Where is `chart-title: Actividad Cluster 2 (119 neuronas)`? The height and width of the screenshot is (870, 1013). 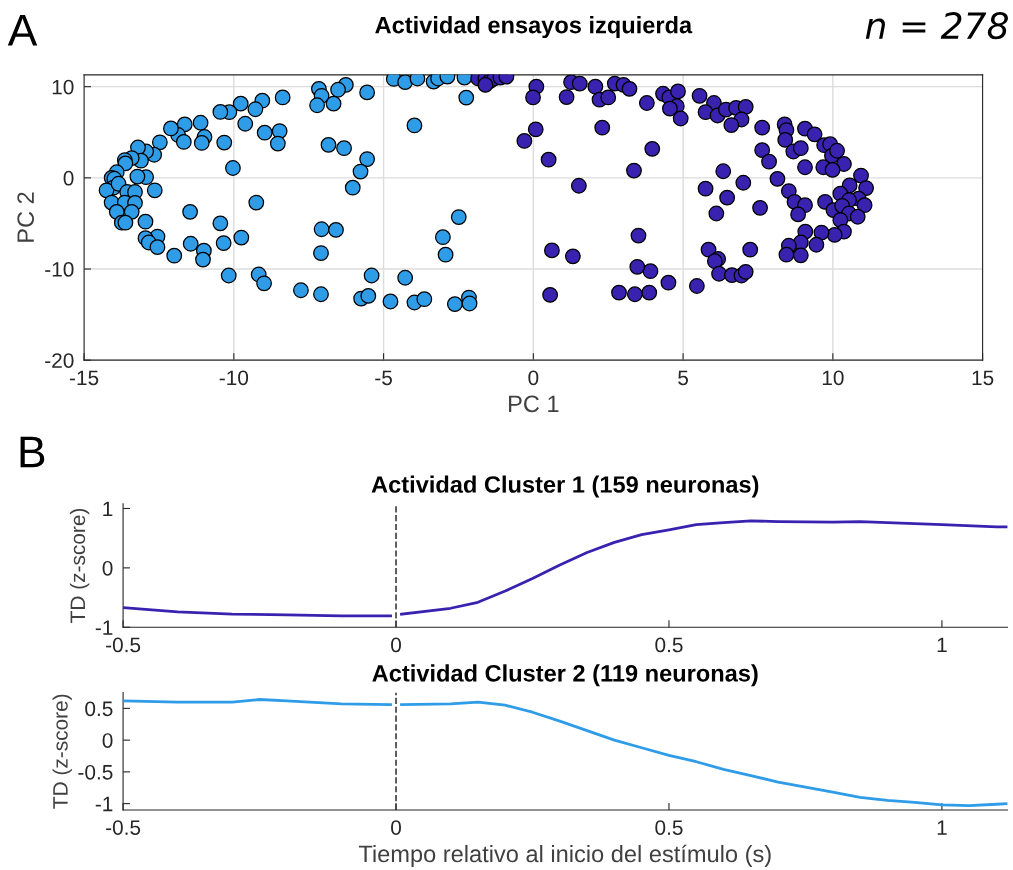 chart-title: Actividad Cluster 2 (119 neuronas) is located at coordinates (565, 675).